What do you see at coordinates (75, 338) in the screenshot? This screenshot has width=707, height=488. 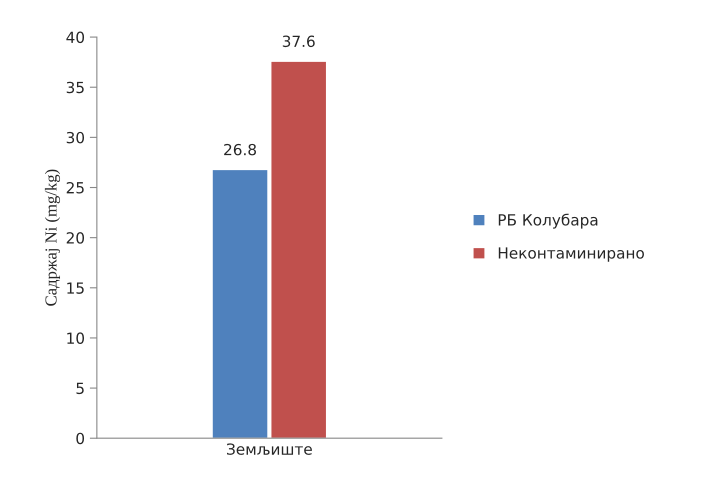 I see `y-tick-label: 10` at bounding box center [75, 338].